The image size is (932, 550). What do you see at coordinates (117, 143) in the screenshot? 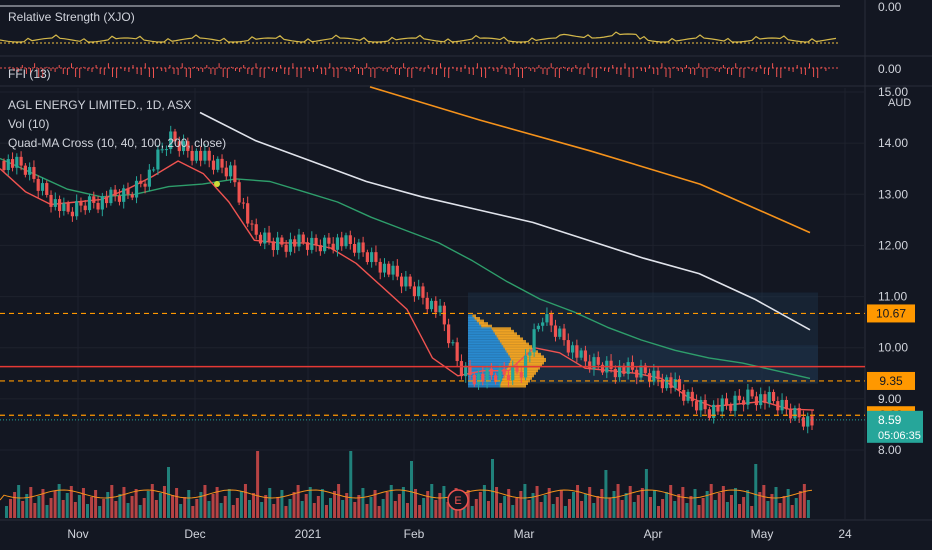
I see `ma-legend: Quad-MA Cross (10, 40, 100, 200, close)` at bounding box center [117, 143].